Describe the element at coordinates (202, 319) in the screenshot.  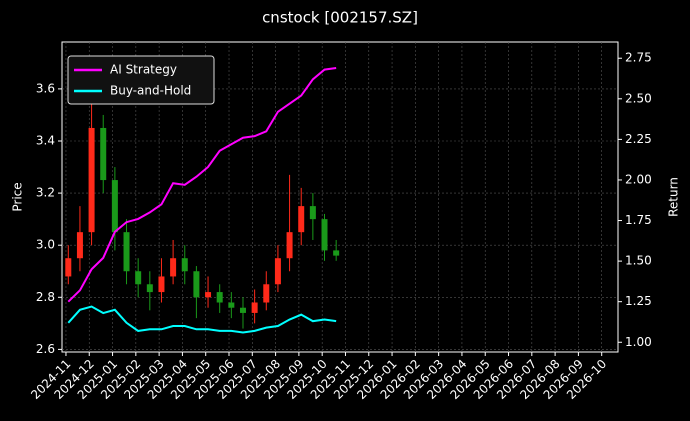
I see `line-series` at that location.